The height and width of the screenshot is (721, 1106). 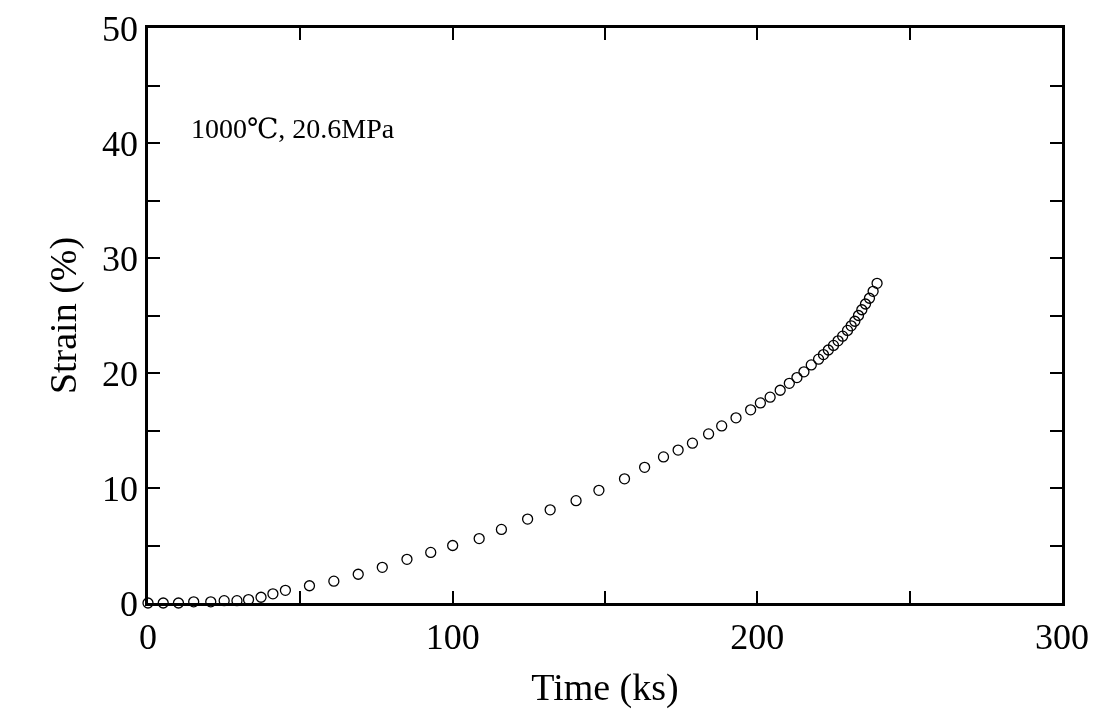 What do you see at coordinates (757, 636) in the screenshot?
I see `x-tick-label: 200` at bounding box center [757, 636].